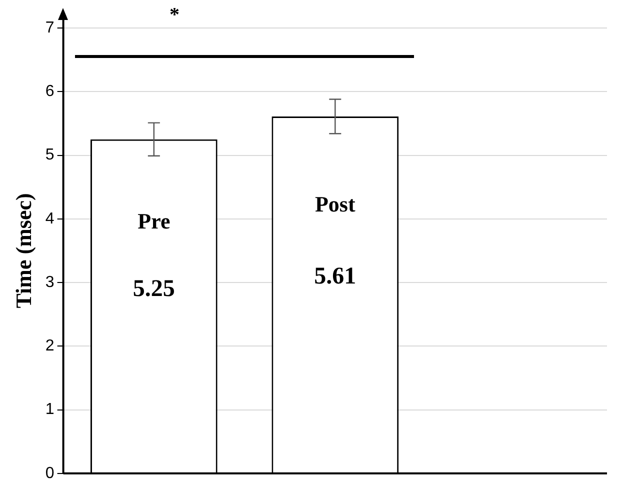 The height and width of the screenshot is (494, 625). What do you see at coordinates (154, 221) in the screenshot?
I see `x-tick-label: Pre` at bounding box center [154, 221].